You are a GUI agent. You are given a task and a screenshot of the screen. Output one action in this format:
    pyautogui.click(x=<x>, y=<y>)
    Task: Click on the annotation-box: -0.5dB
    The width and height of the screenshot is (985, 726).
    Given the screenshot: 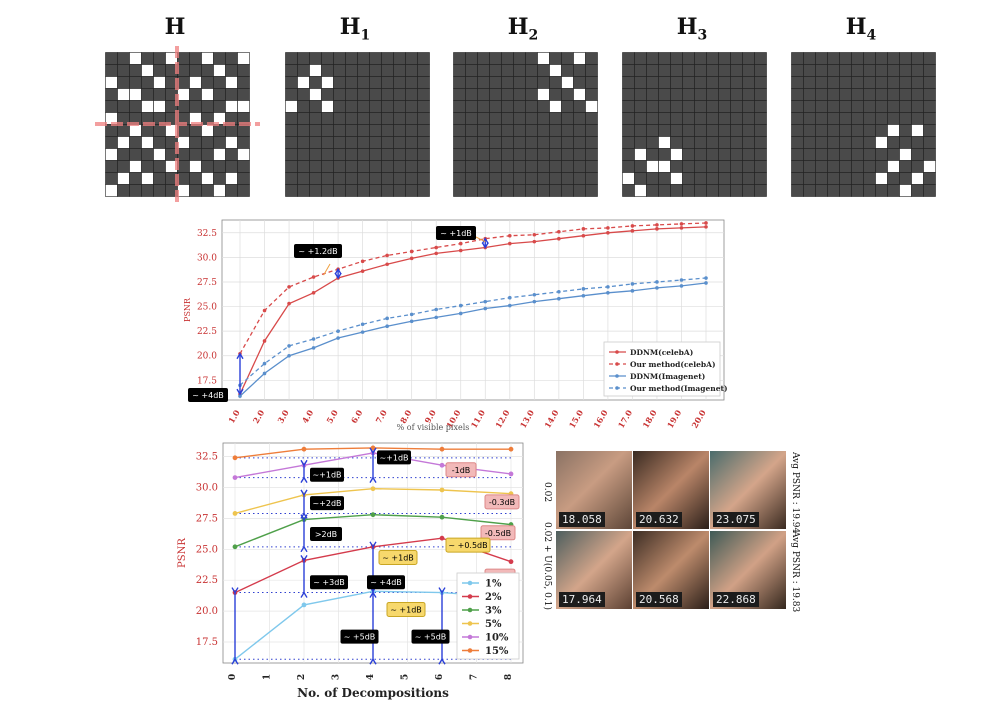 What is the action you would take?
    pyautogui.click(x=498, y=533)
    